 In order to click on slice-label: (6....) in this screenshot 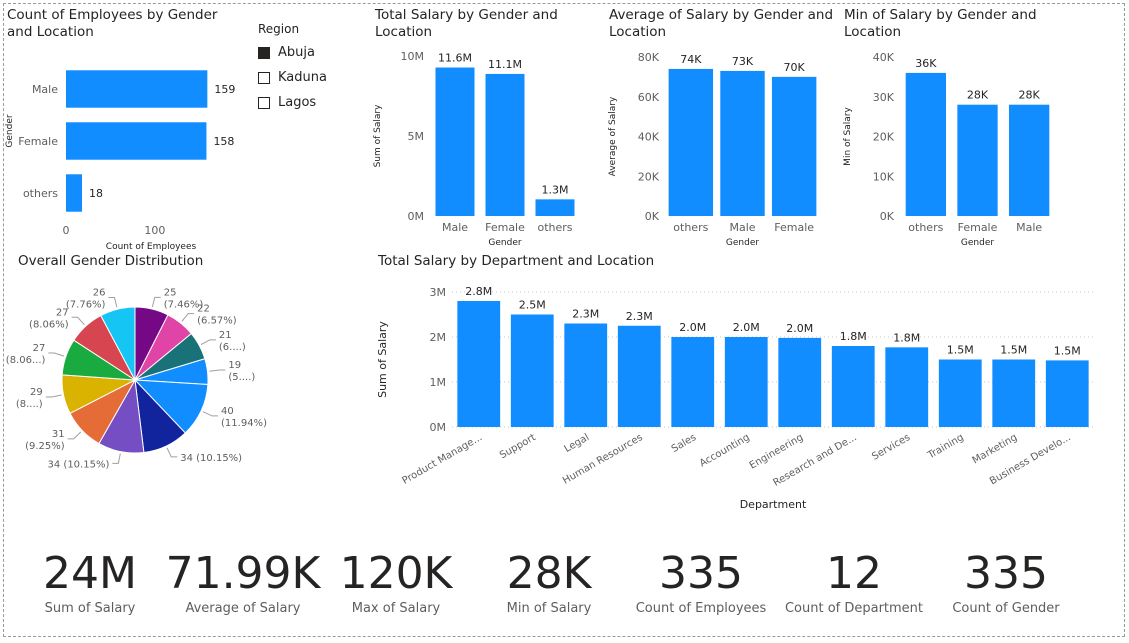, I will do `click(232, 347)`.